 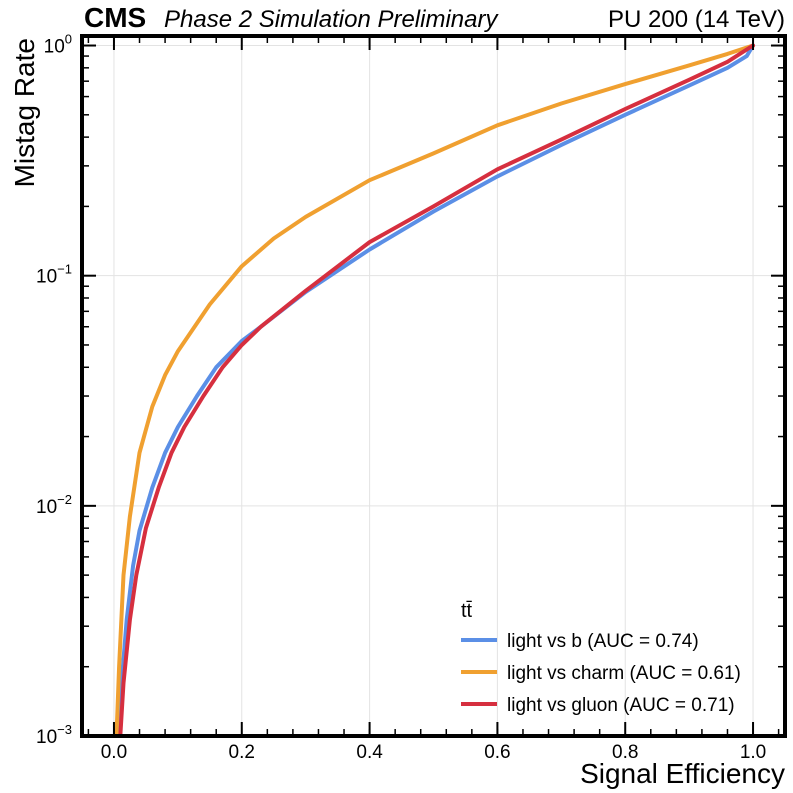 What do you see at coordinates (242, 752) in the screenshot?
I see `x-tick-label: 0.2` at bounding box center [242, 752].